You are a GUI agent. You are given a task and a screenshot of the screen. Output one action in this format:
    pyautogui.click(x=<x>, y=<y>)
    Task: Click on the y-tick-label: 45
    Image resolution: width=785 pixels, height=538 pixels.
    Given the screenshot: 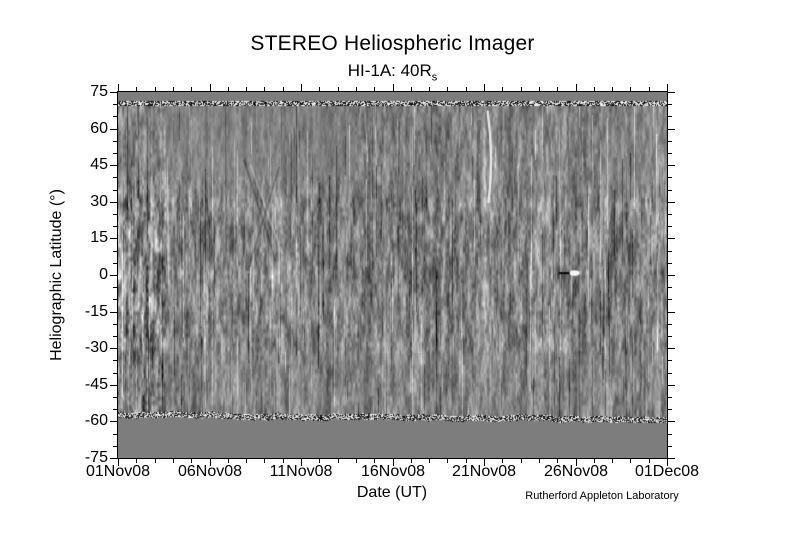 What is the action you would take?
    pyautogui.click(x=99, y=164)
    